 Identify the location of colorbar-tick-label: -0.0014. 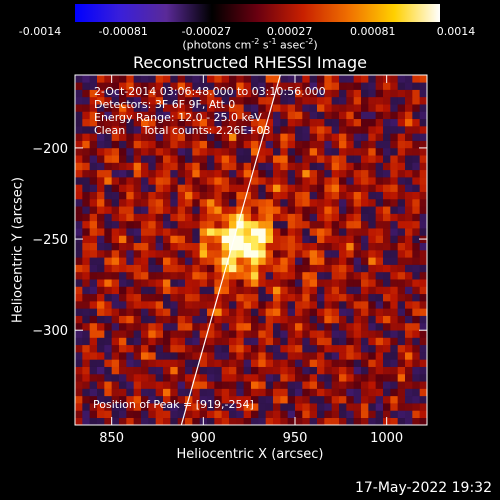
(40, 31).